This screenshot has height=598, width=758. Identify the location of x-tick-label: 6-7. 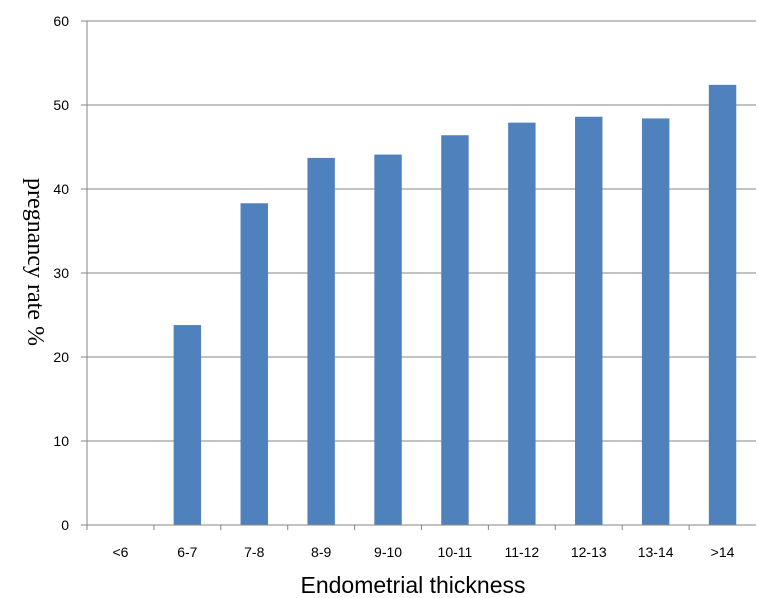
(187, 552).